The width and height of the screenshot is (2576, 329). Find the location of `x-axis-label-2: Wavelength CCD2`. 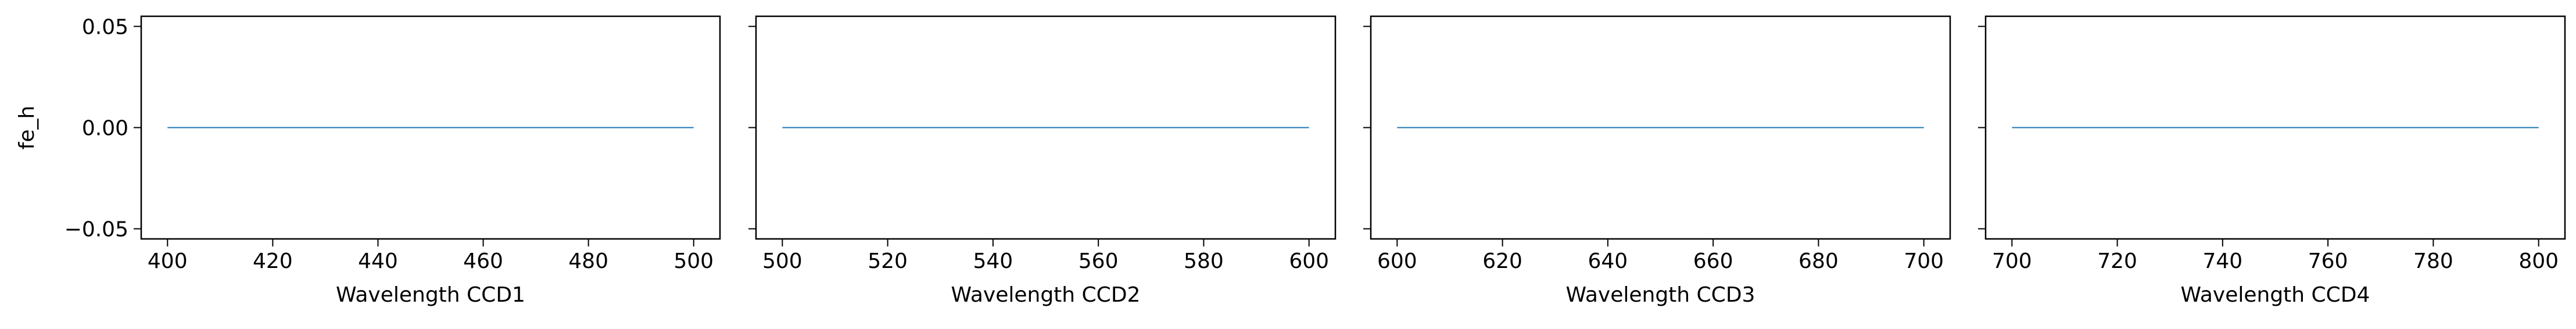

x-axis-label-2: Wavelength CCD2 is located at coordinates (1046, 295).